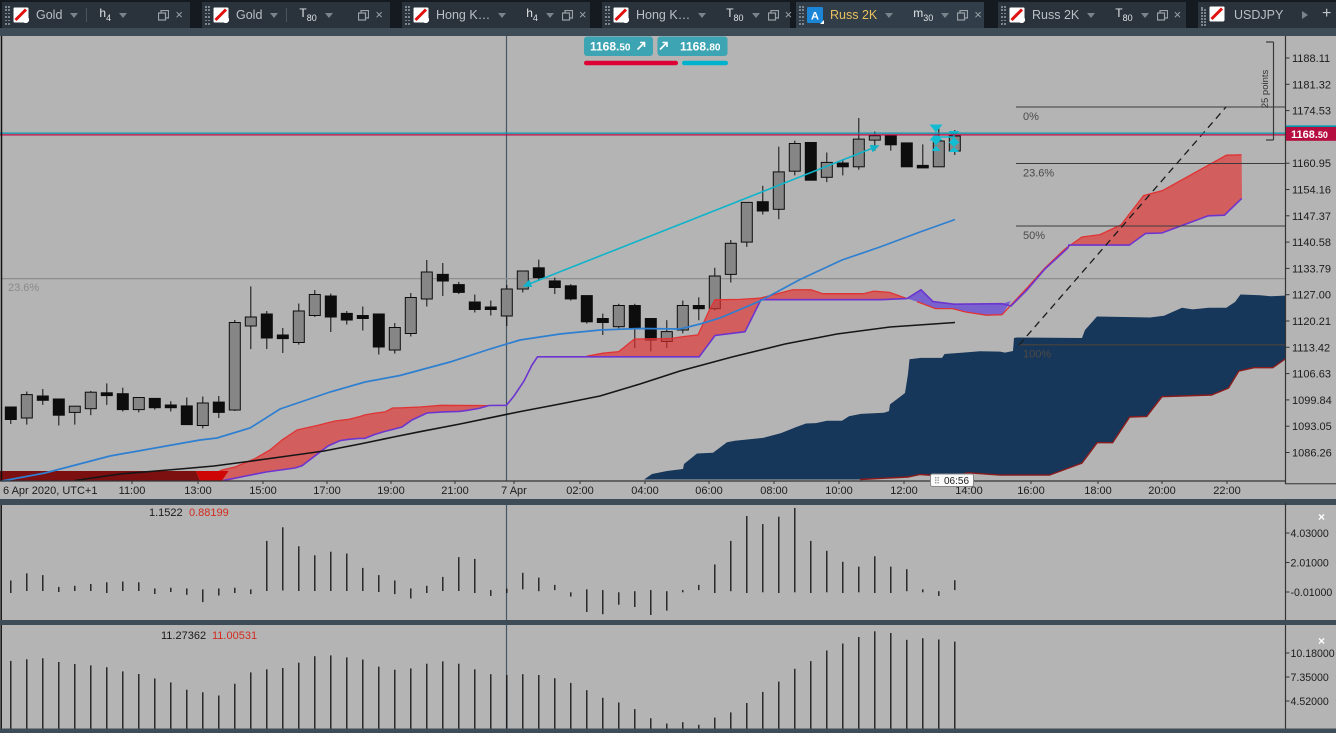 This screenshot has height=733, width=1336. I want to click on svg-text: 0%, so click(1031, 117).